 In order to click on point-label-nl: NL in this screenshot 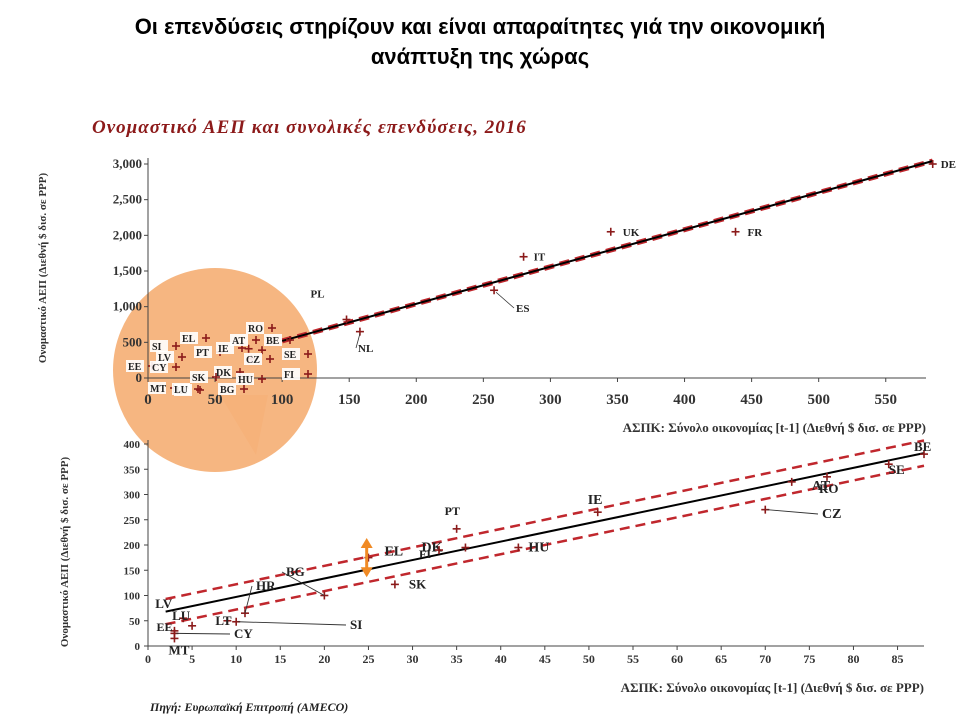, I will do `click(365, 349)`.